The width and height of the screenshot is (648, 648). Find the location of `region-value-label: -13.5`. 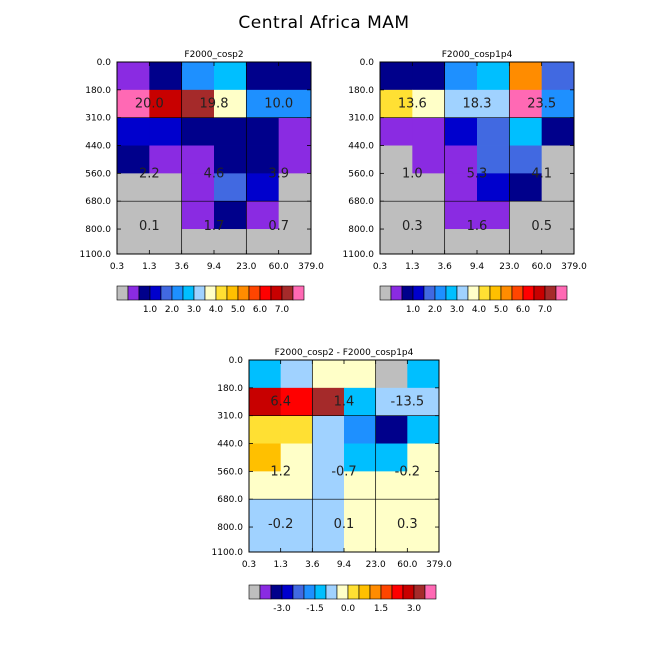

region-value-label: -13.5 is located at coordinates (408, 401).